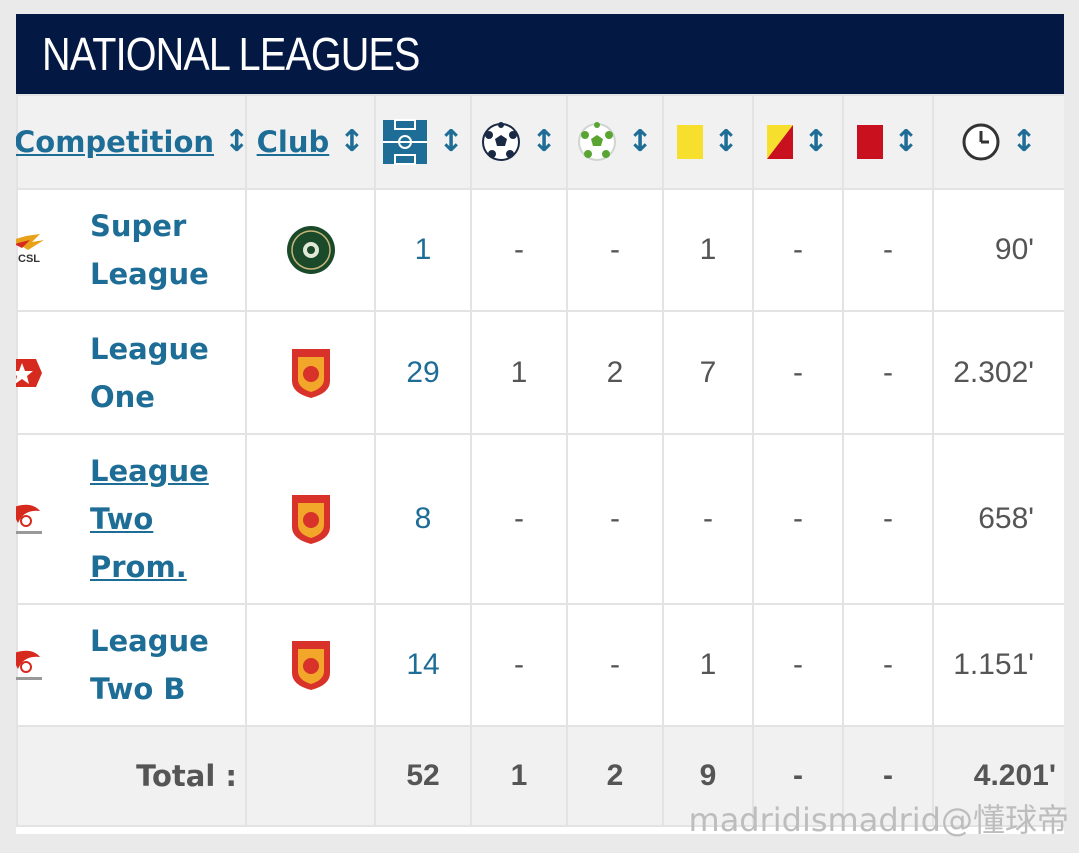 The image size is (1079, 853). I want to click on panel-title: NATIONAL LEAGUES, so click(231, 54).